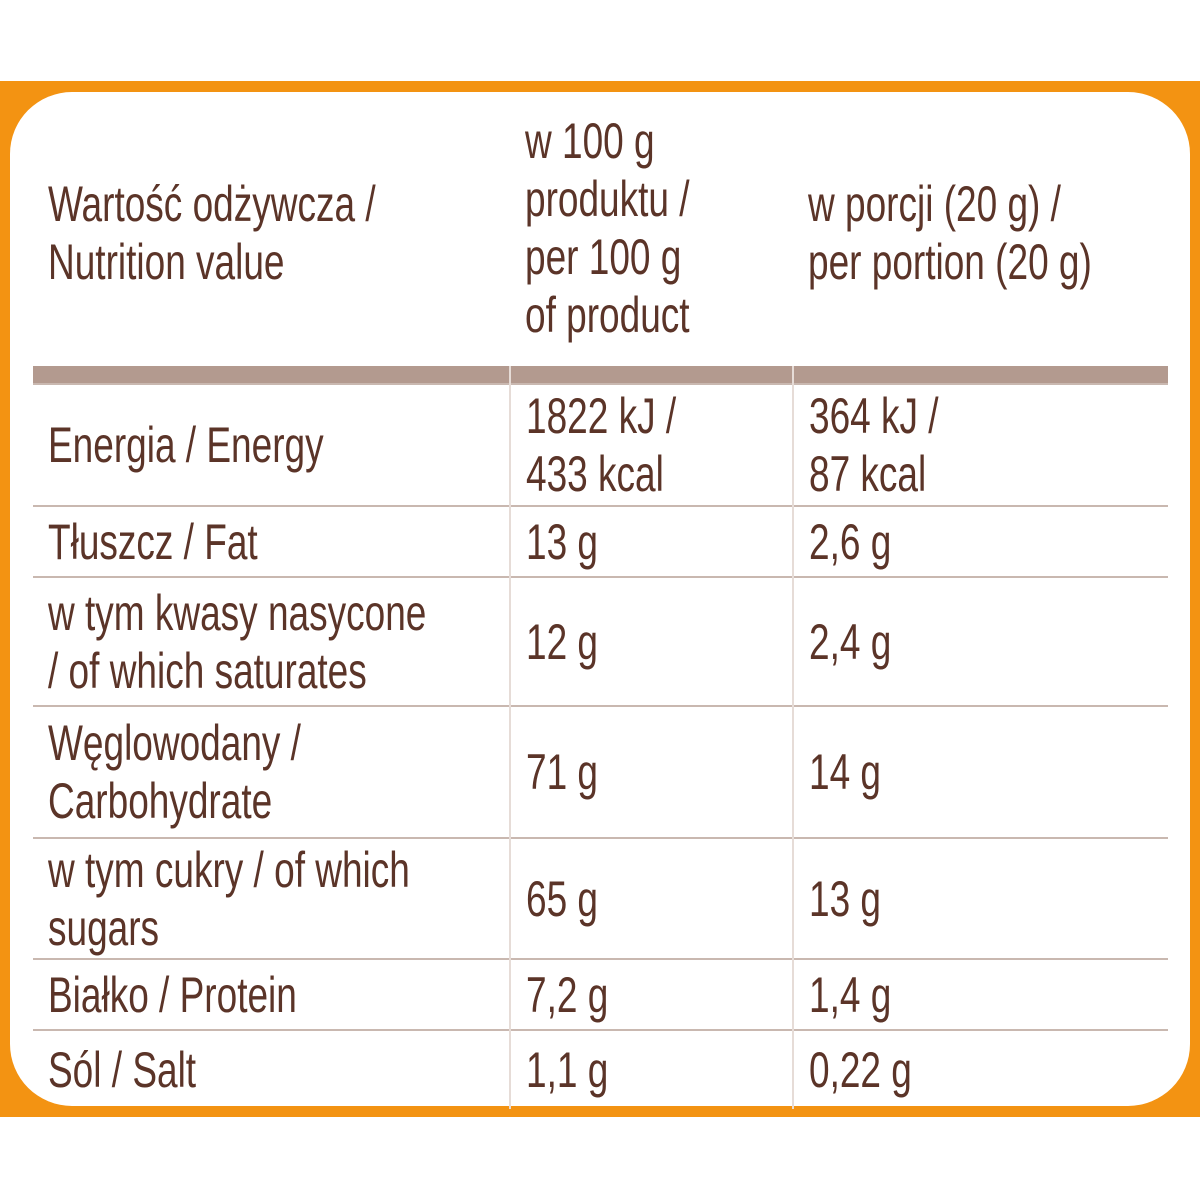  I want to click on cell-line: sugars, so click(104, 927).